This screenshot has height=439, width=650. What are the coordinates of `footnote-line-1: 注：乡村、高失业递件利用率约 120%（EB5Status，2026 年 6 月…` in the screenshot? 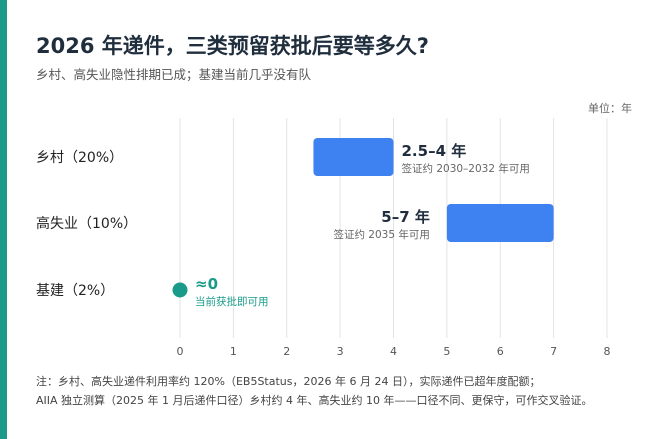 It's located at (288, 381).